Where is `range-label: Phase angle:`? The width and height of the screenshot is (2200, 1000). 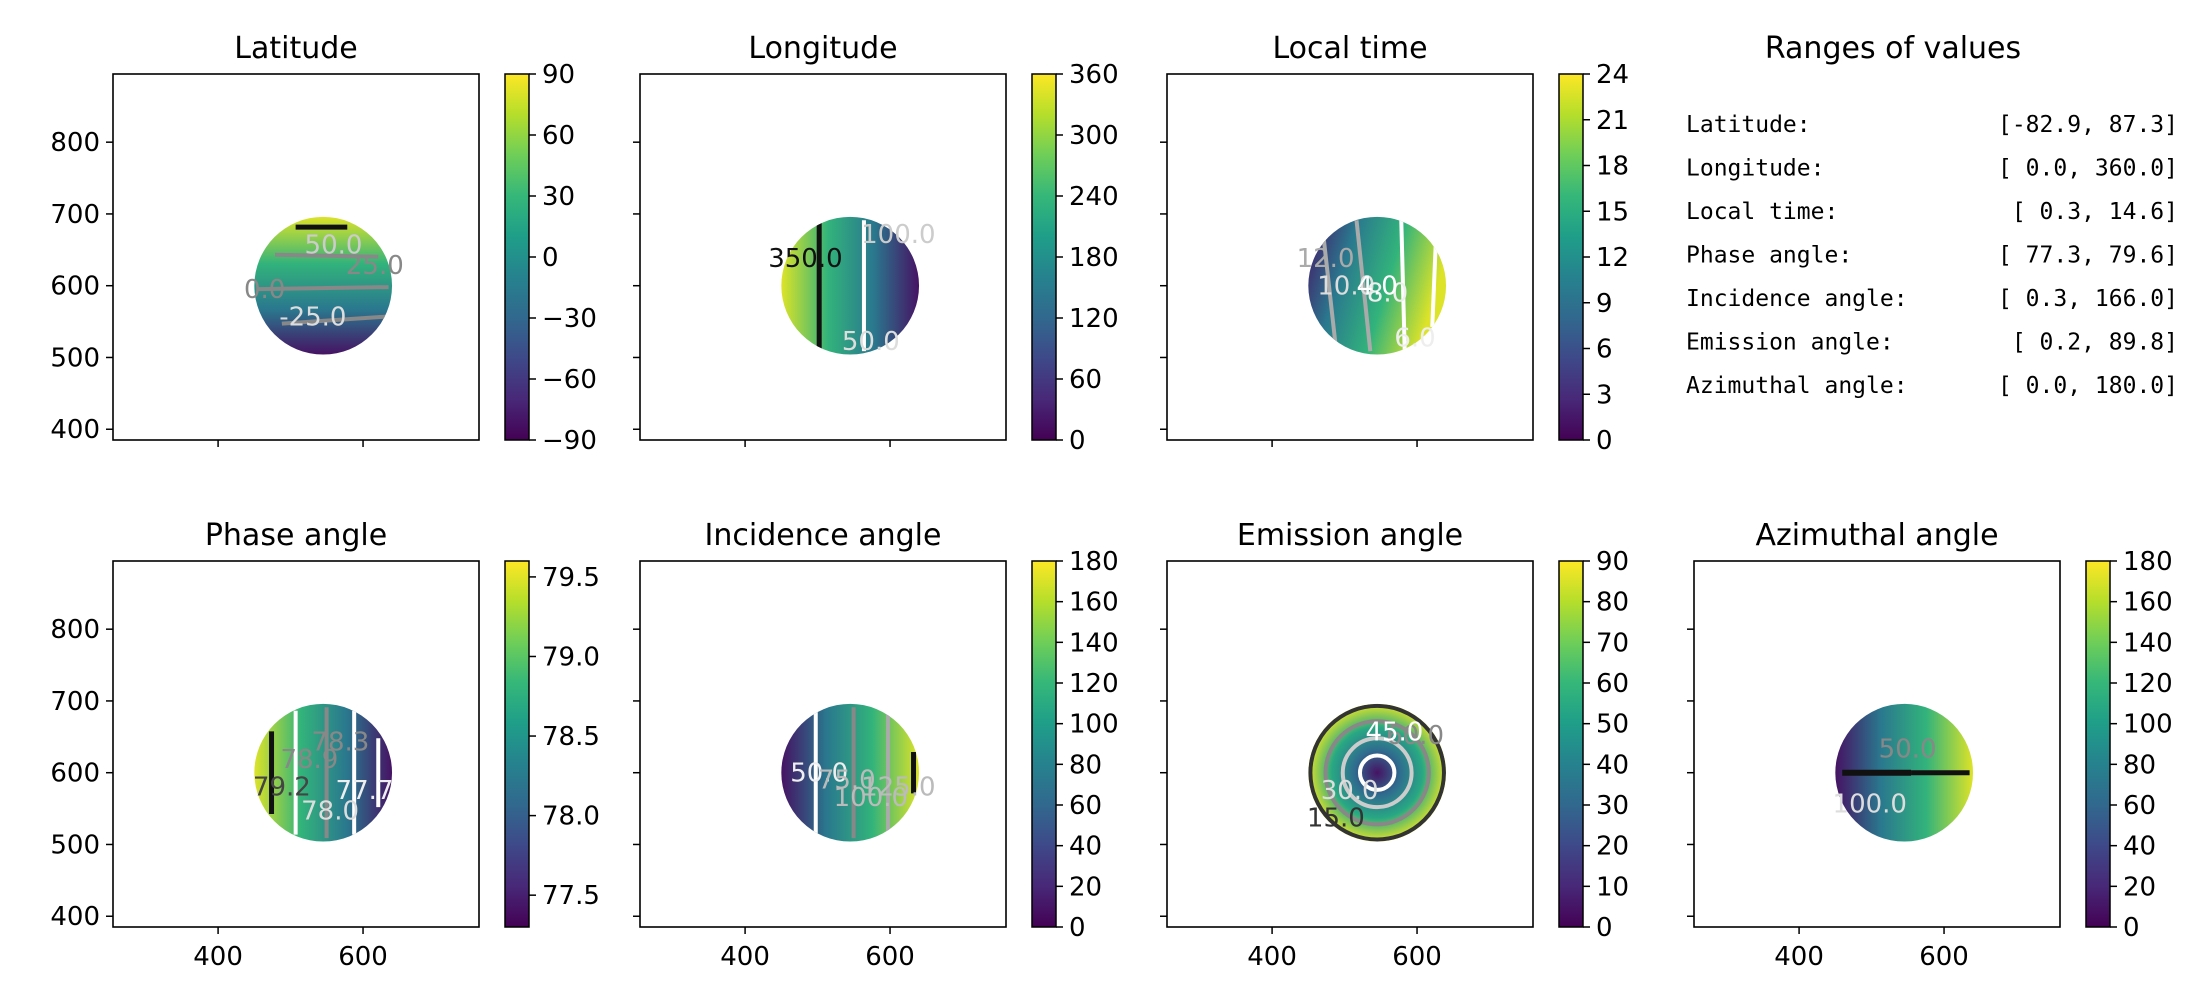
range-label: Phase angle: is located at coordinates (1769, 256).